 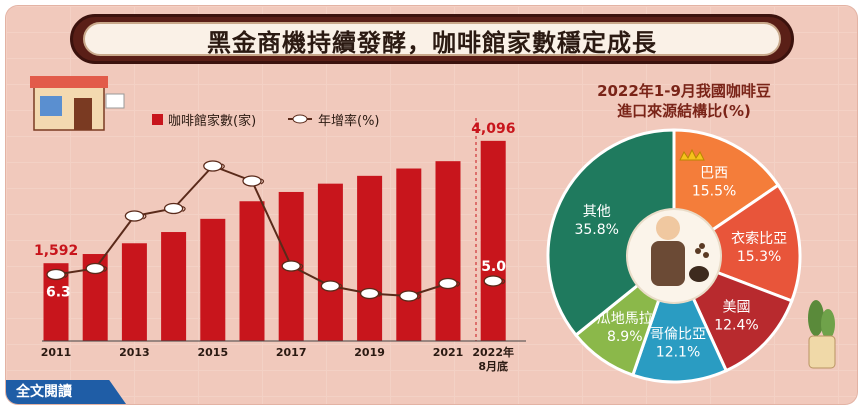 I want to click on rate-point-2017, so click(x=292, y=266).